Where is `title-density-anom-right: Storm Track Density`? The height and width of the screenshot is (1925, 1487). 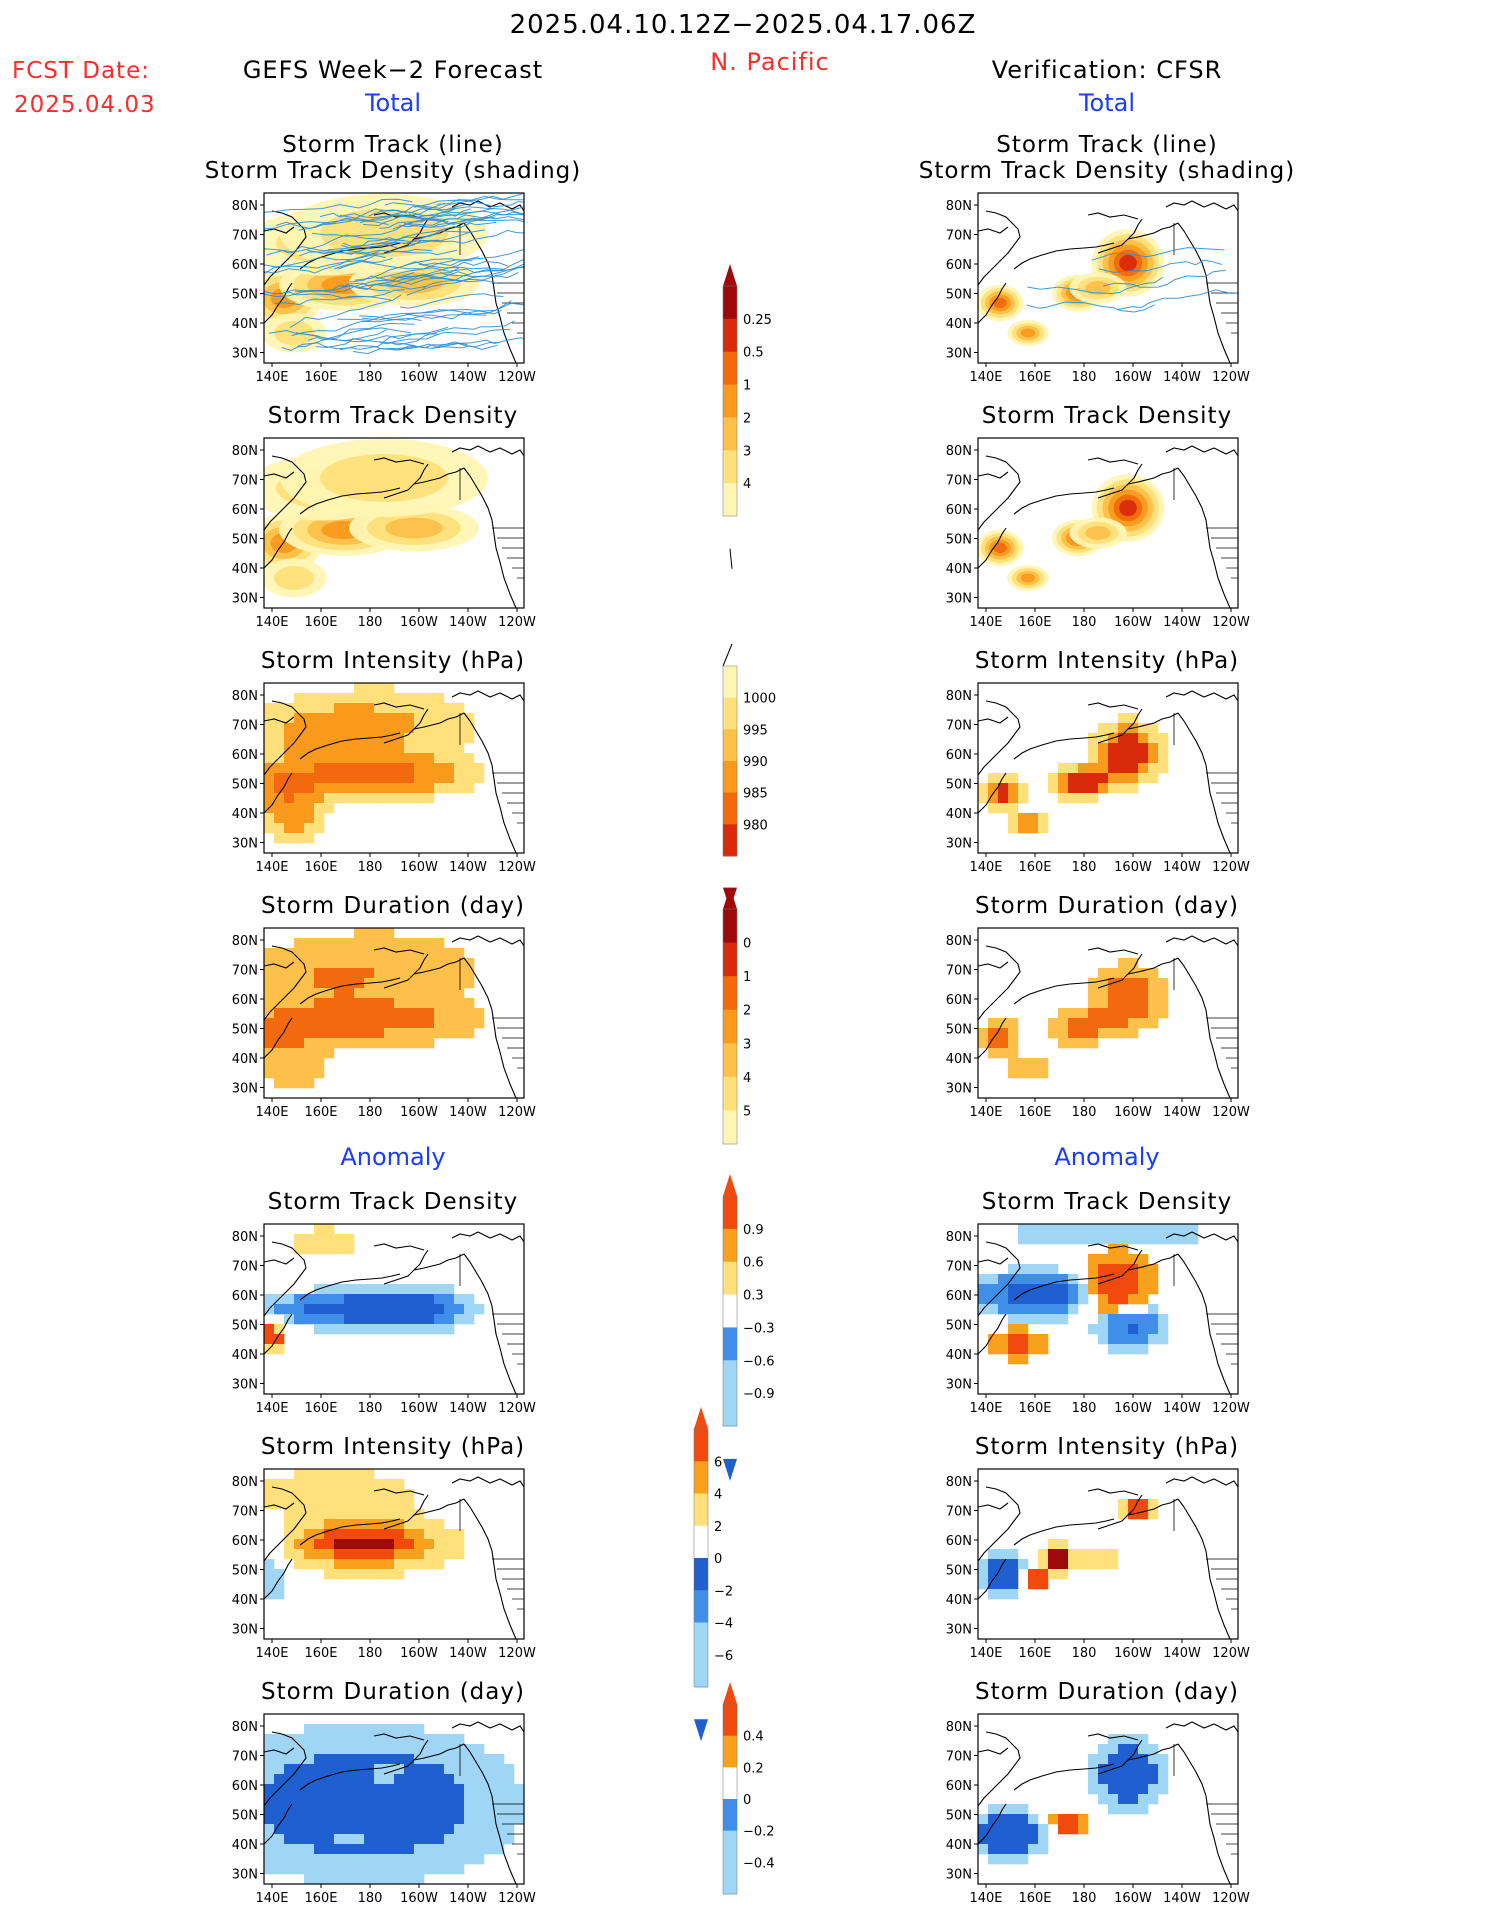
title-density-anom-right: Storm Track Density is located at coordinates (1107, 1202).